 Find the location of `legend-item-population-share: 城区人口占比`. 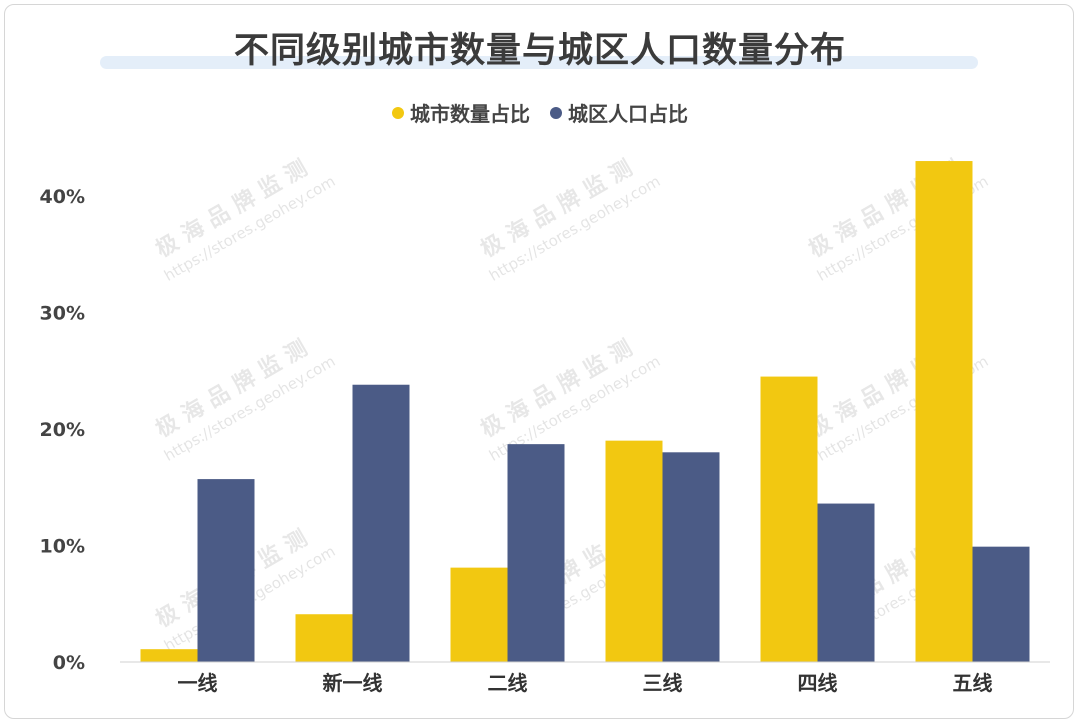

legend-item-population-share: 城区人口占比 is located at coordinates (619, 112).